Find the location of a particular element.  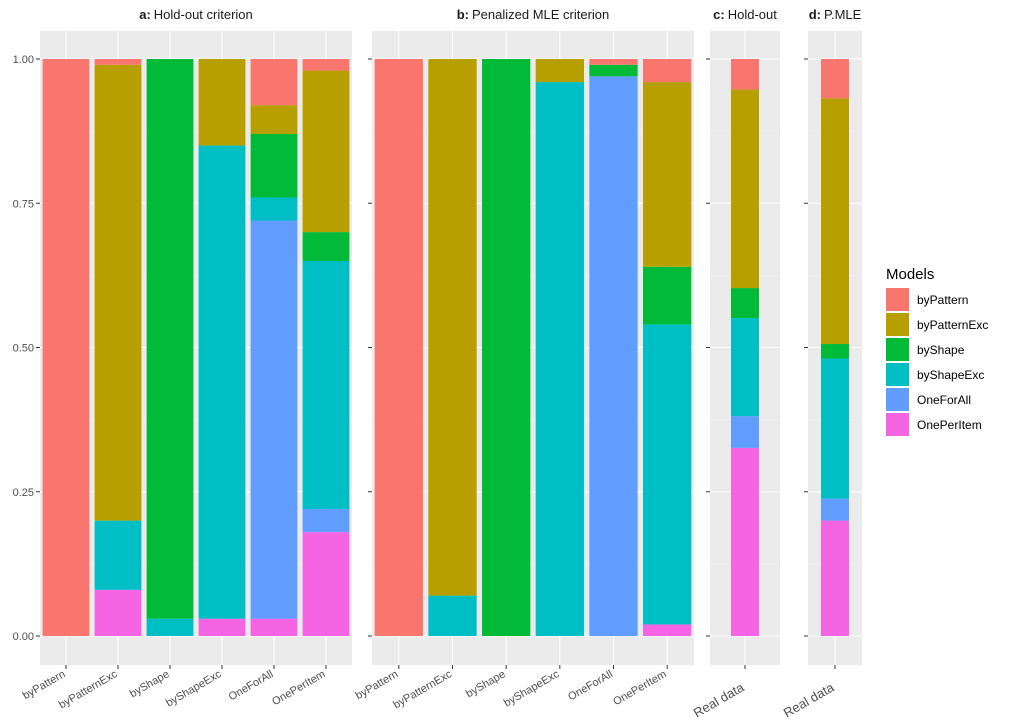

panel-title-letter: a: is located at coordinates (145, 14).